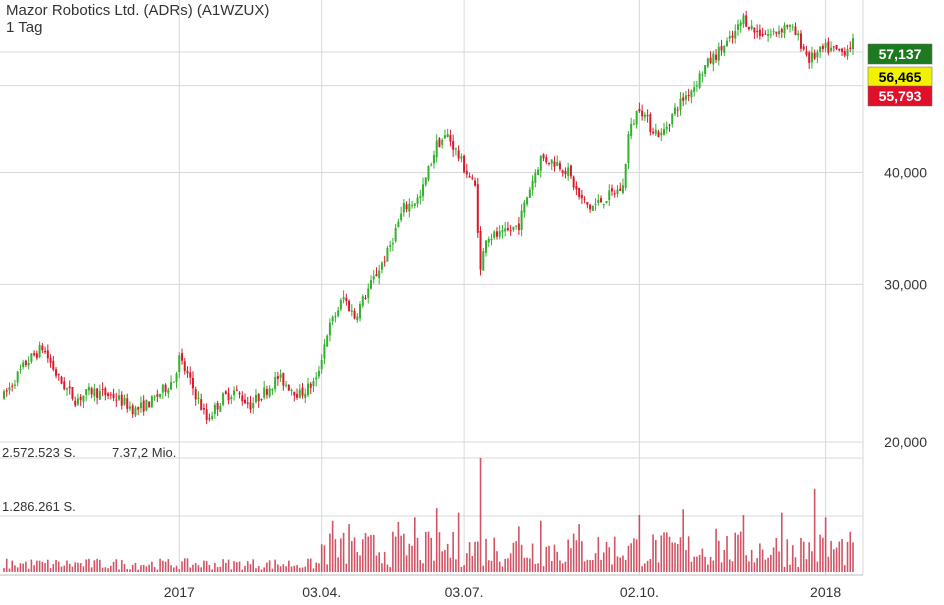 This screenshot has width=944, height=605. Describe the element at coordinates (464, 592) in the screenshot. I see `x-tick-label: 03.07.` at that location.